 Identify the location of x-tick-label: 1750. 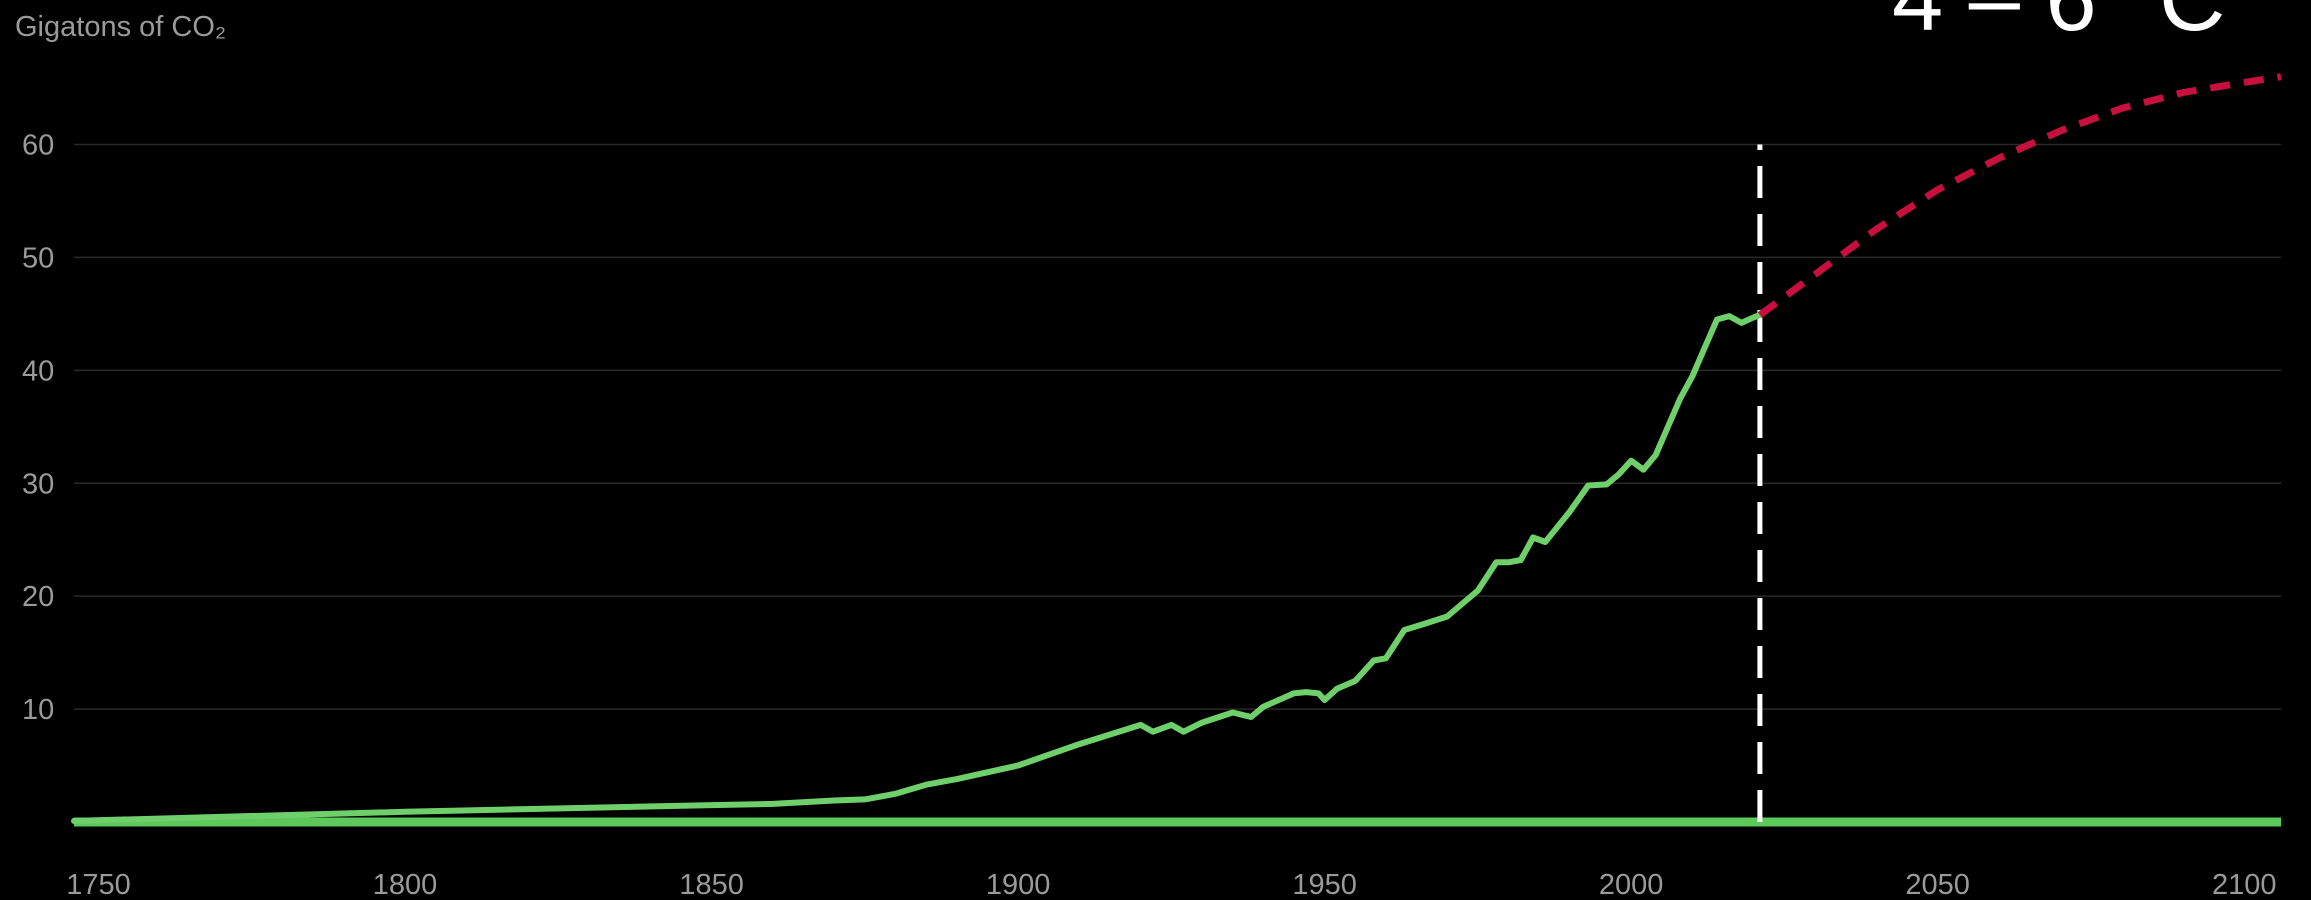
(98, 884).